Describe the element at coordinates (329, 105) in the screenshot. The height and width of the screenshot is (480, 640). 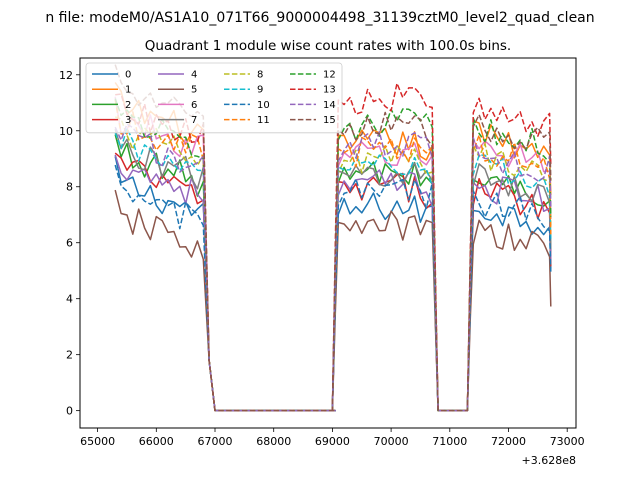
I see `legend-label-14: 14` at that location.